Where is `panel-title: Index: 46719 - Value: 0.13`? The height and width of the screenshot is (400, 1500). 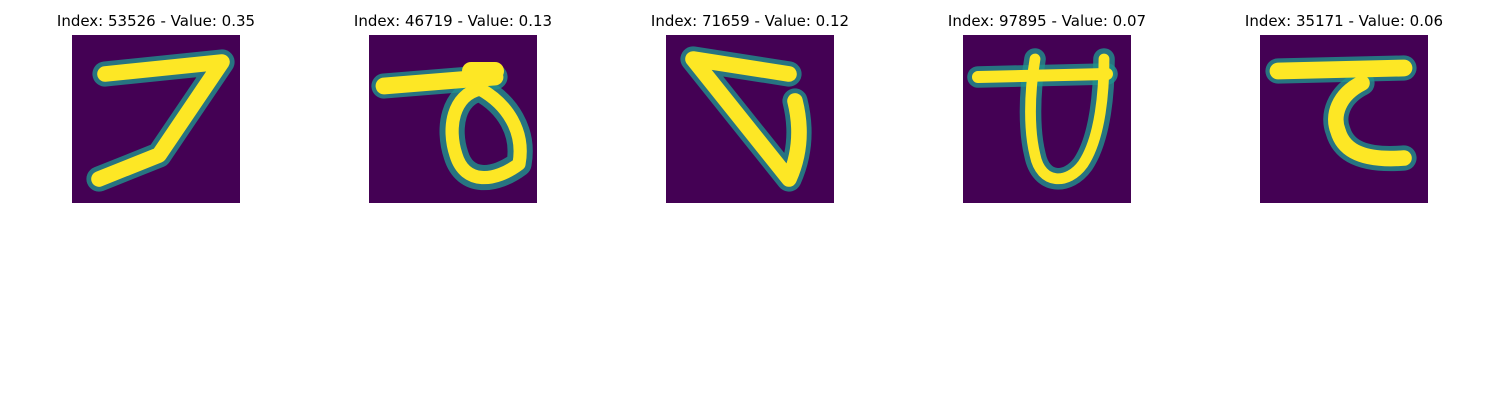 panel-title: Index: 46719 - Value: 0.13 is located at coordinates (453, 21).